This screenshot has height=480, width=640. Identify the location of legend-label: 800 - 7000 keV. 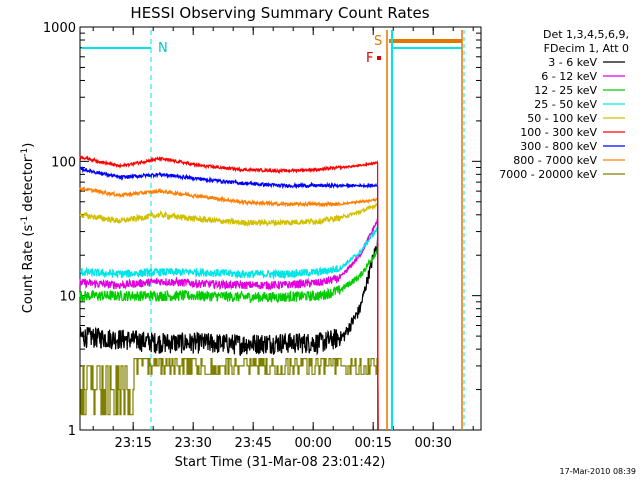
(555, 160).